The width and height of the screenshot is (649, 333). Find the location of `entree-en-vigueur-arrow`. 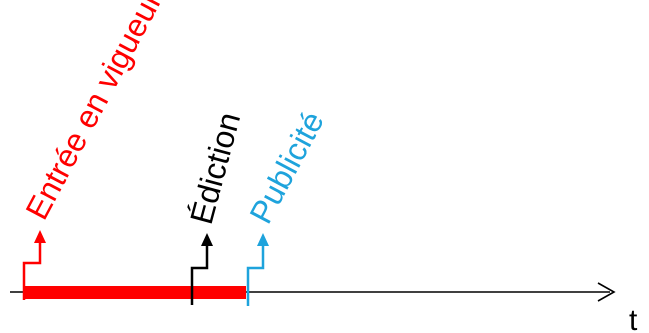

entree-en-vigueur-arrow is located at coordinates (32, 270).